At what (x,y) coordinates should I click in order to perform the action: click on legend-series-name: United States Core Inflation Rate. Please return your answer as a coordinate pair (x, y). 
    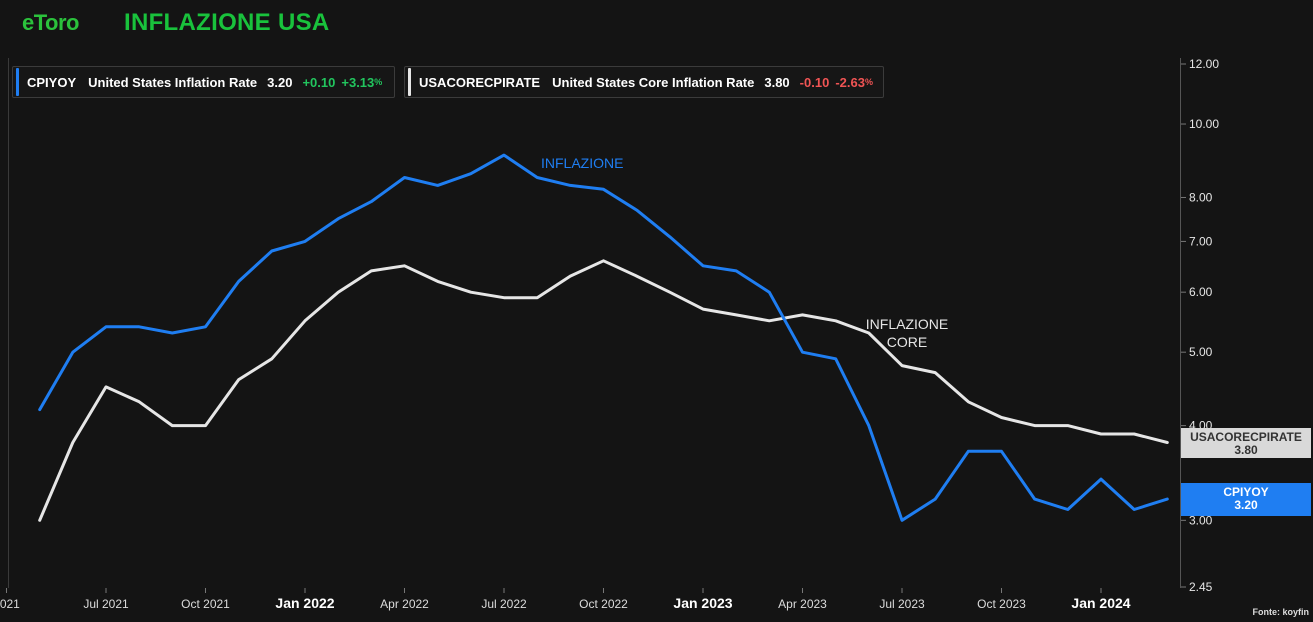
    Looking at the image, I should click on (653, 82).